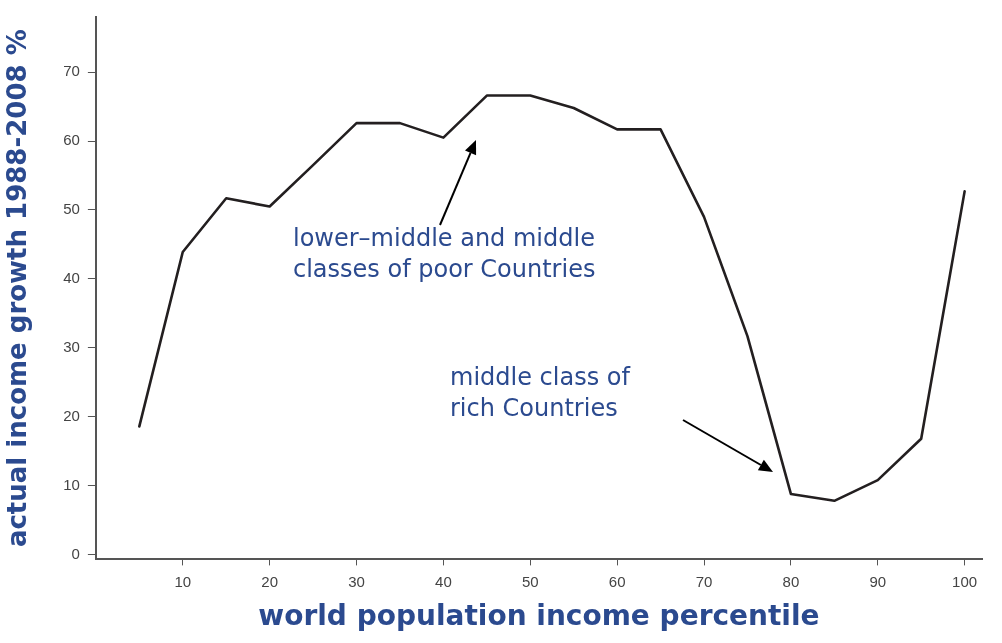 Image resolution: width=1002 pixels, height=643 pixels. I want to click on y-tick-label: 0, so click(75, 553).